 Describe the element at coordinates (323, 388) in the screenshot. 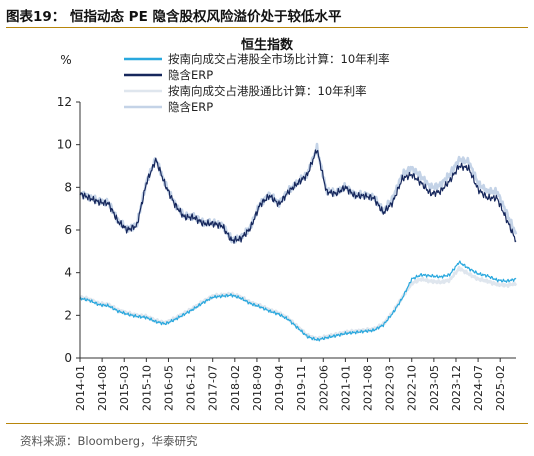

I see `x-tick-label: 2020-06` at that location.